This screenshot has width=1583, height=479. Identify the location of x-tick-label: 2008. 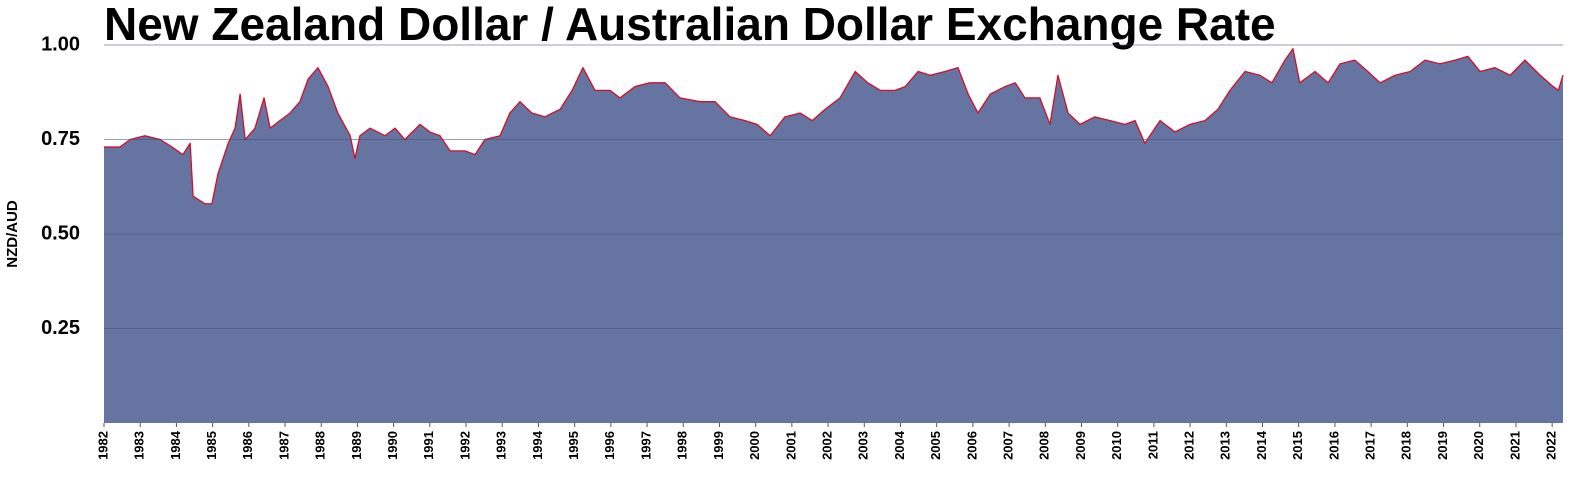
(1044, 445).